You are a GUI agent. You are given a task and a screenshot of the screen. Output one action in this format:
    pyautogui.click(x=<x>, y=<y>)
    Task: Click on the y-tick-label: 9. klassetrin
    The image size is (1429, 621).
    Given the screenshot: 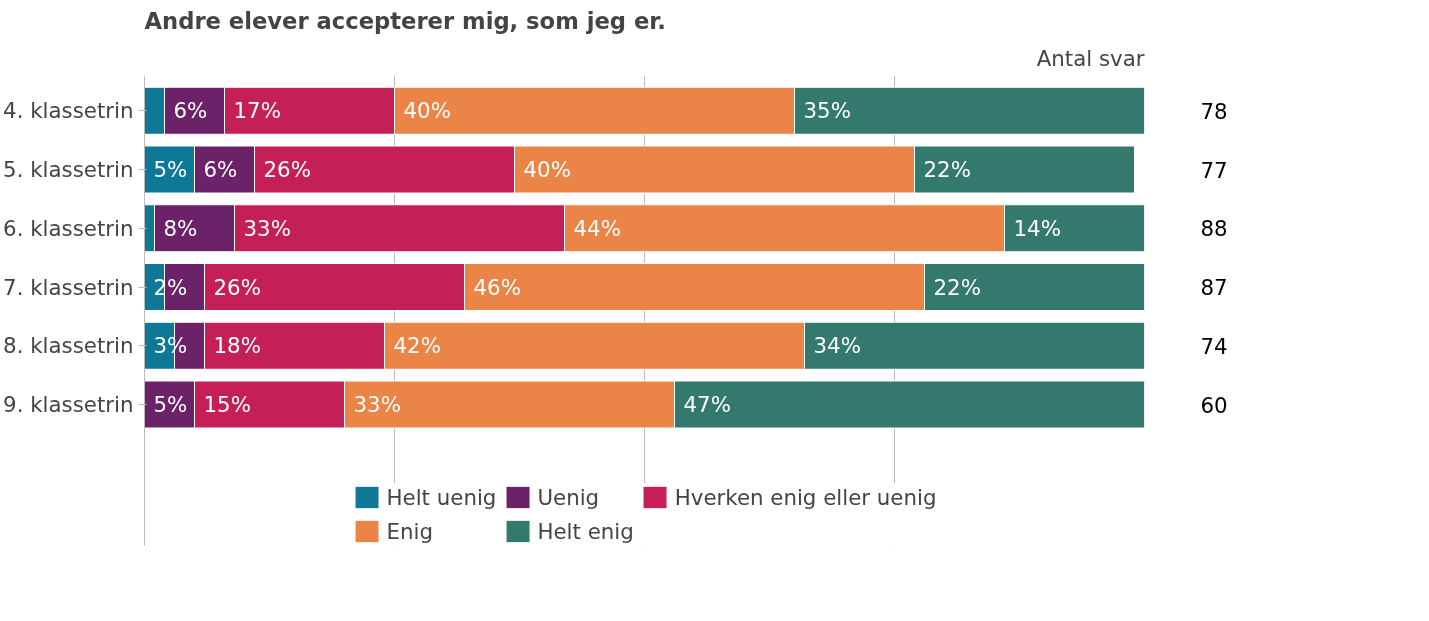 What is the action you would take?
    pyautogui.click(x=68, y=404)
    